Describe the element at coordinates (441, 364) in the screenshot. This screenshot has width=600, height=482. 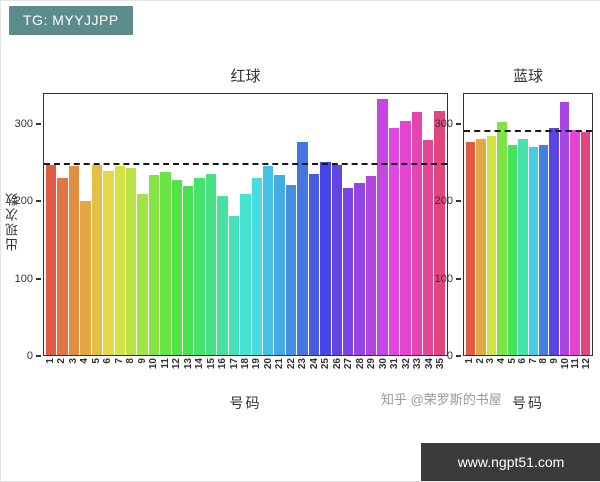
I see `x-tick-label: 35` at that location.